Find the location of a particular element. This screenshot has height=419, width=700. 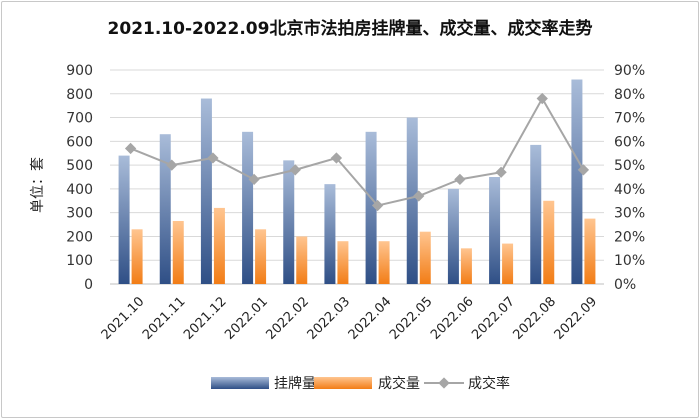

legend-swatch-listing is located at coordinates (240, 383).